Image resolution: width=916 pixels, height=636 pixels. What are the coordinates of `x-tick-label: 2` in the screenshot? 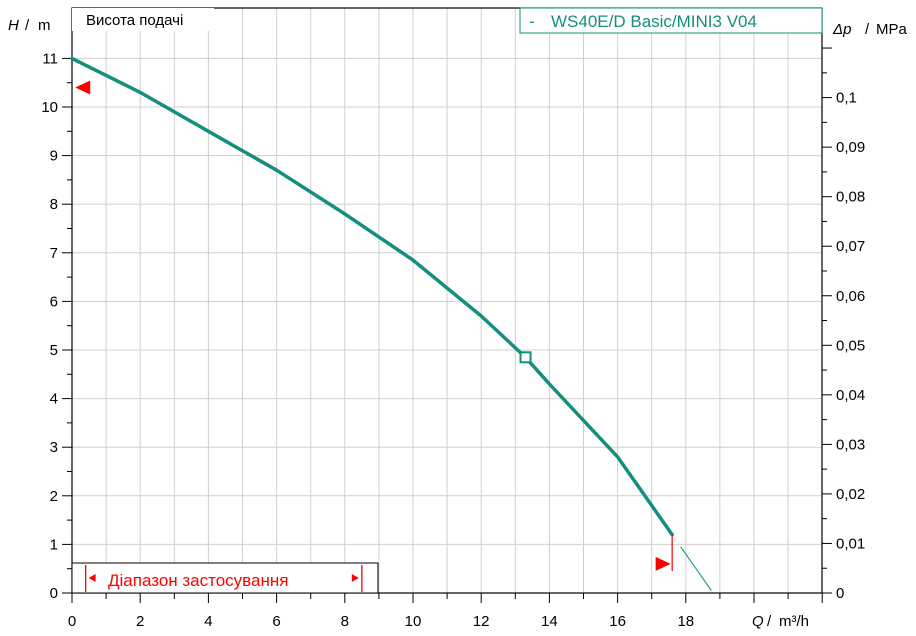 It's located at (140, 621).